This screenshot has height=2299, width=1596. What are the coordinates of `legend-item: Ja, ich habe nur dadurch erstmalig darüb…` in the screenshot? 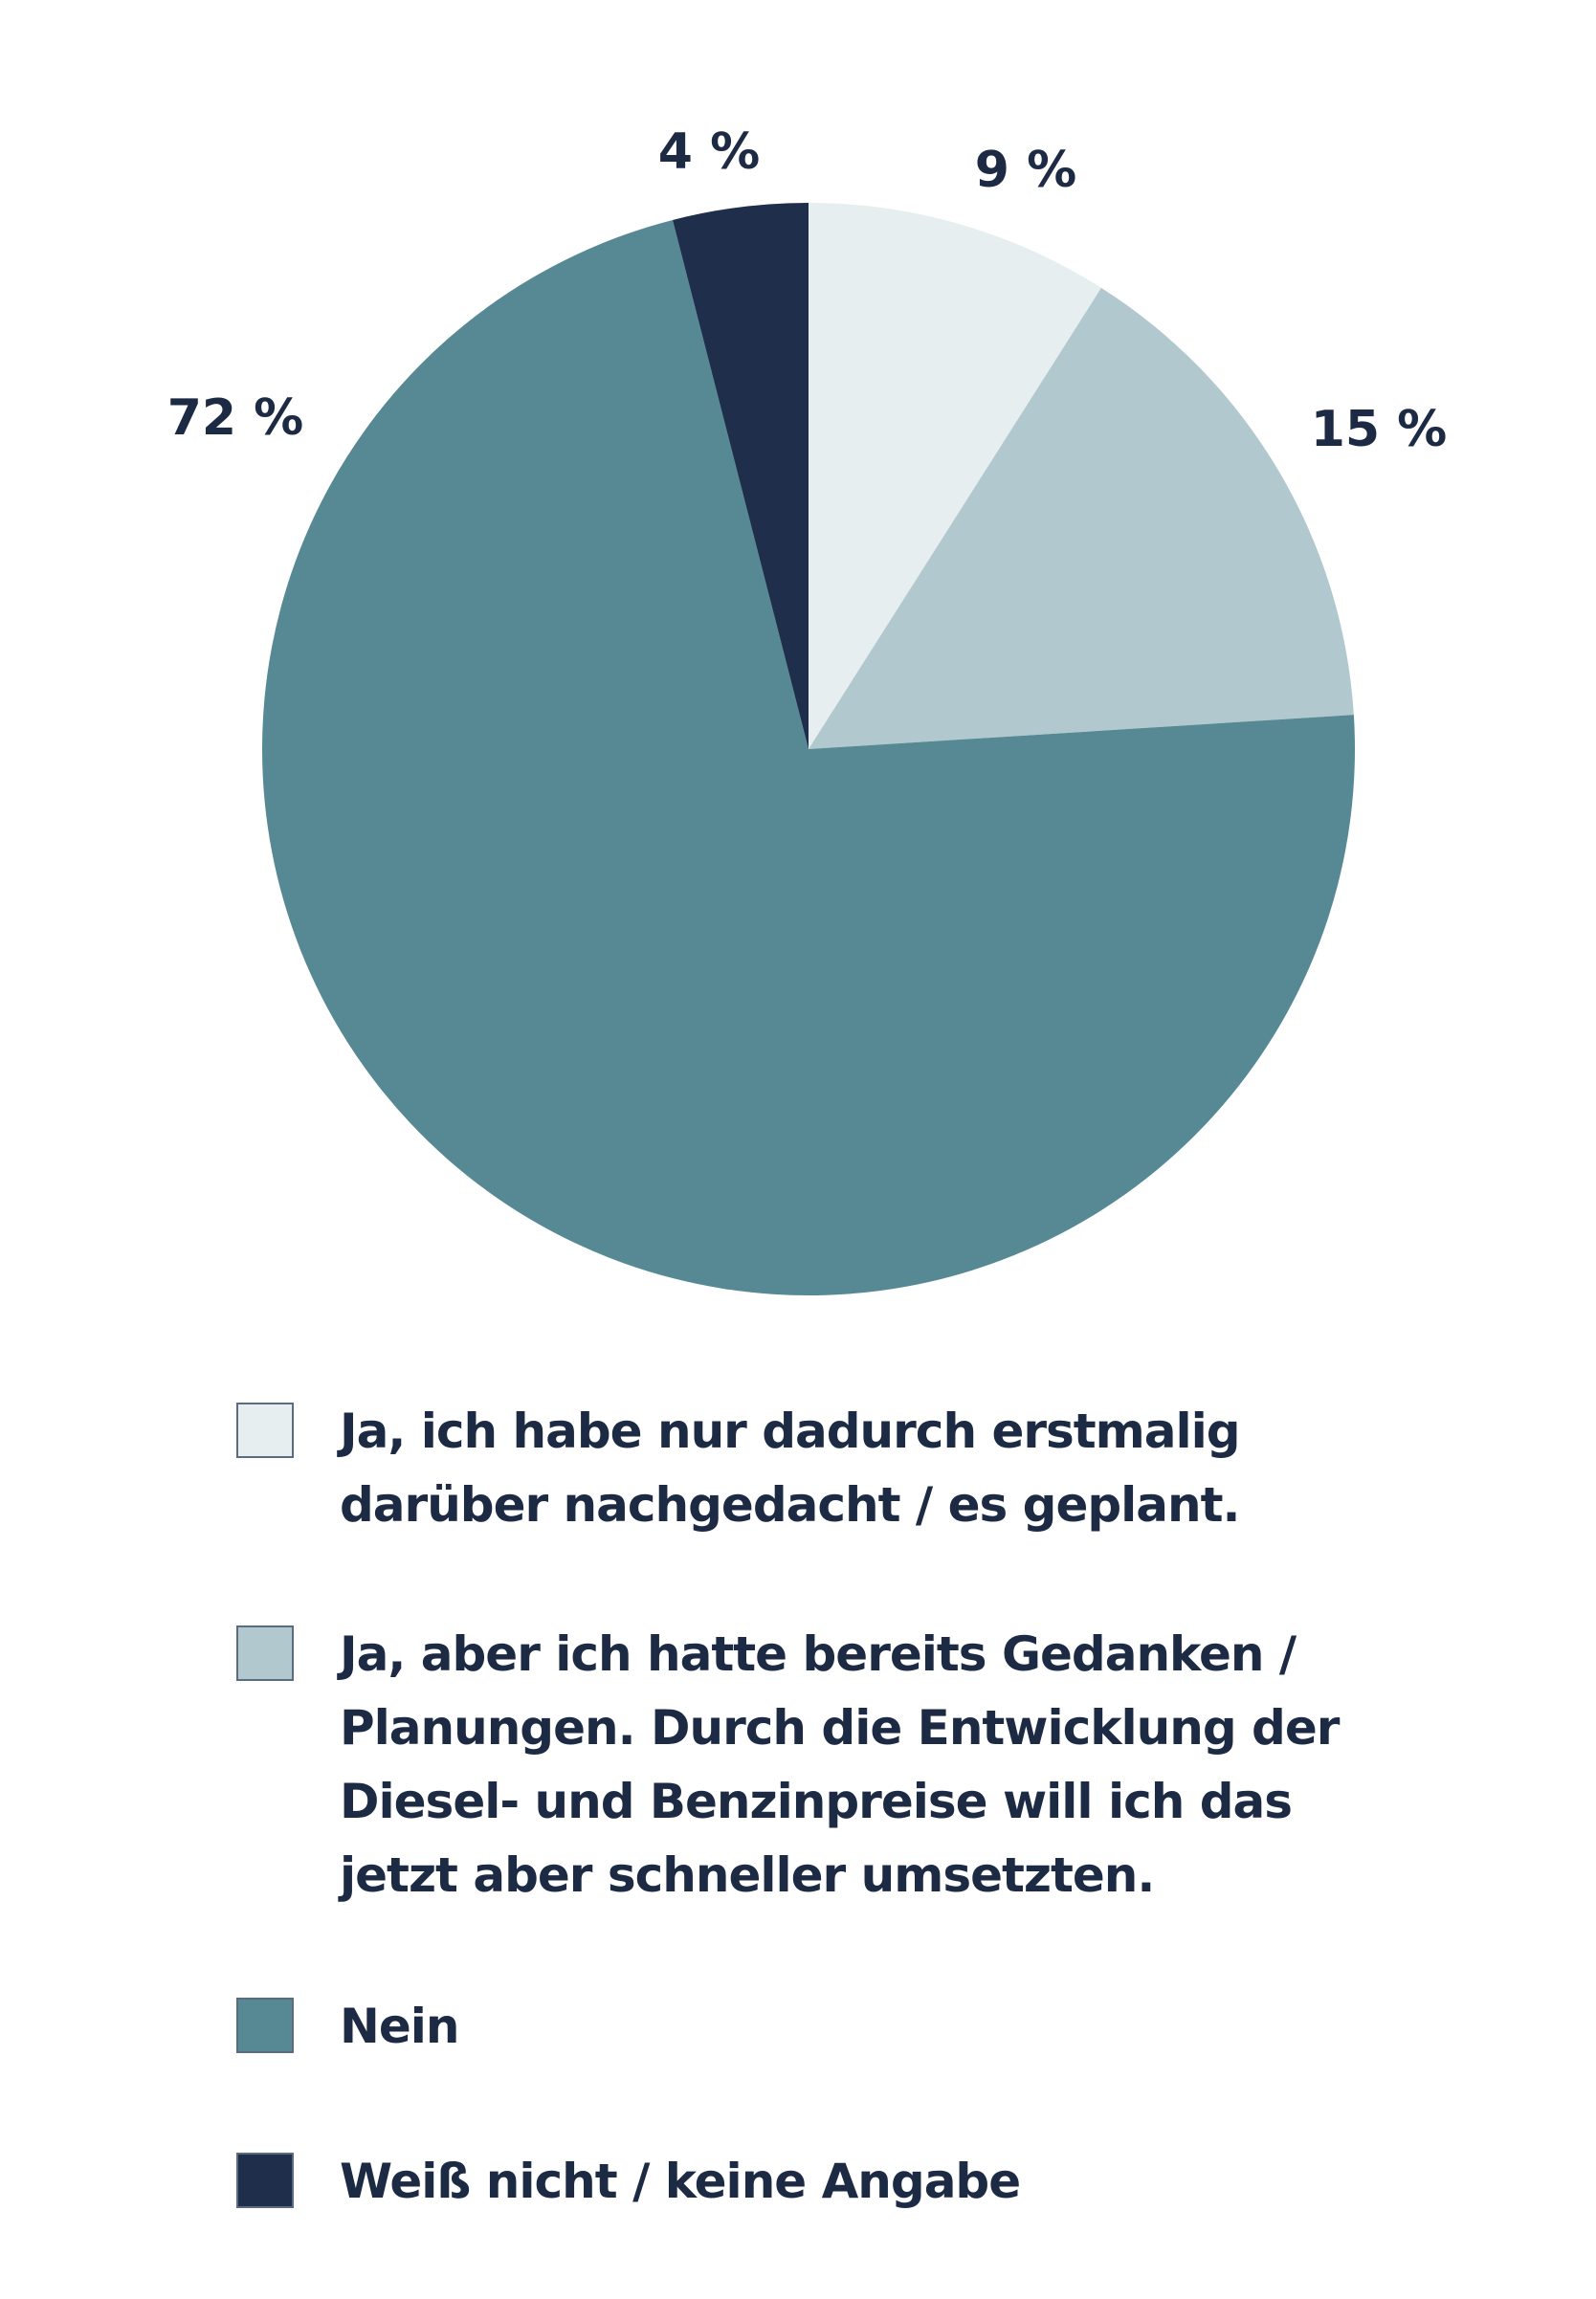 It's located at (819, 1469).